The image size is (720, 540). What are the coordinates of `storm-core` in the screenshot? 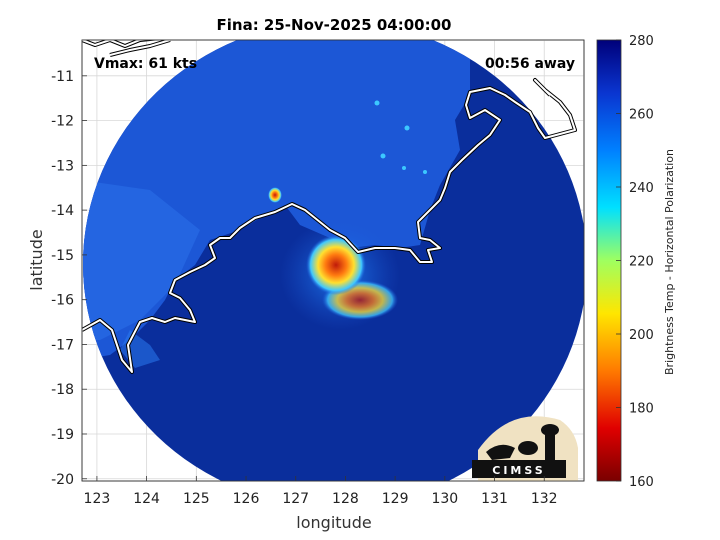 It's located at (336, 265).